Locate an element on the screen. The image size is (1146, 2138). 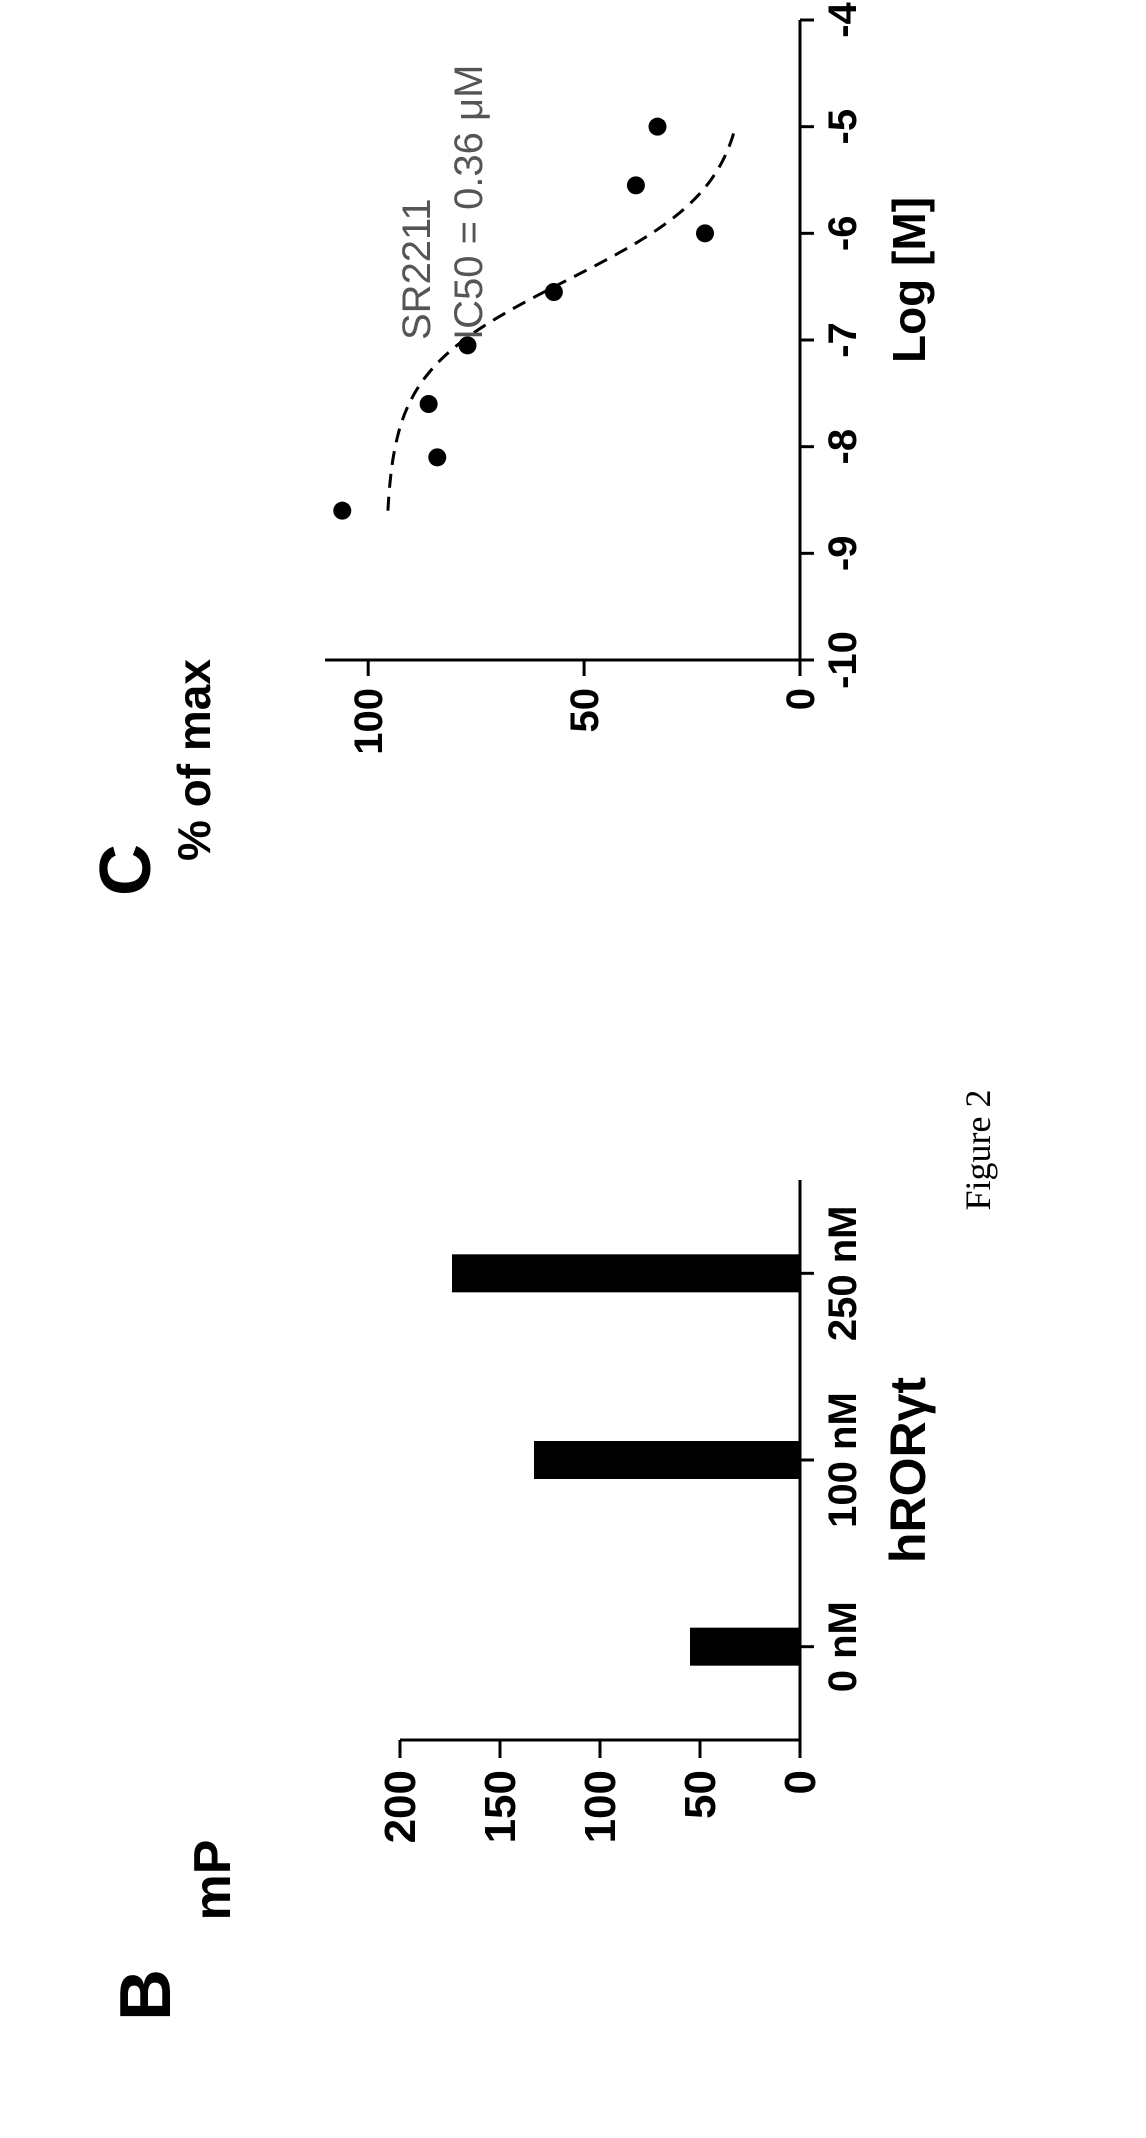
panel-c-x-tick-label: -5 is located at coordinates (843, 127).